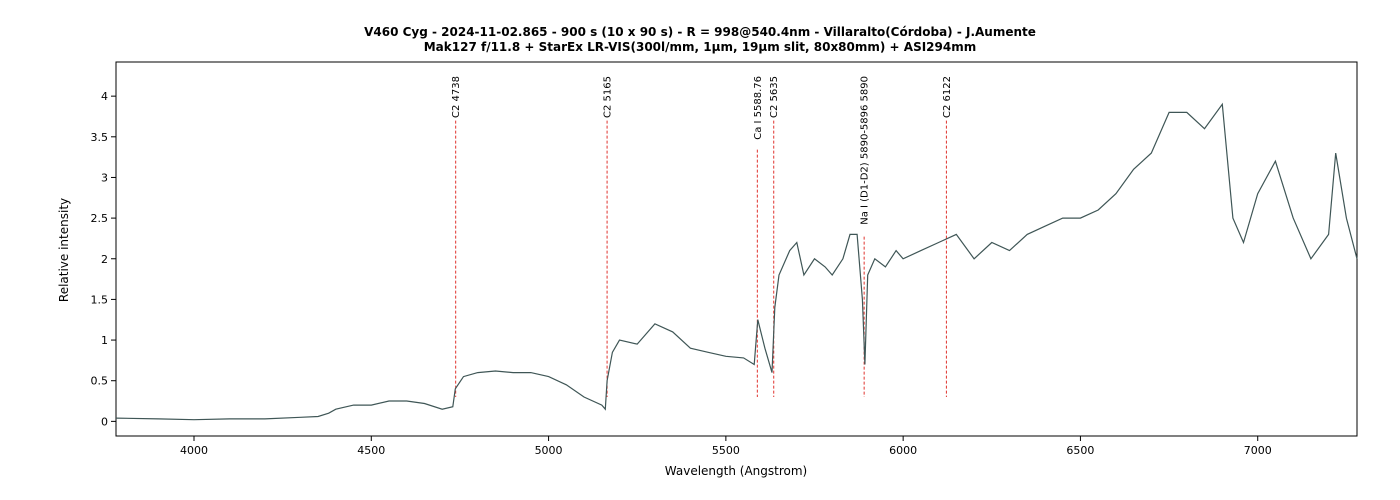  Describe the element at coordinates (194, 450) in the screenshot. I see `x-tick-label: 4000` at that location.